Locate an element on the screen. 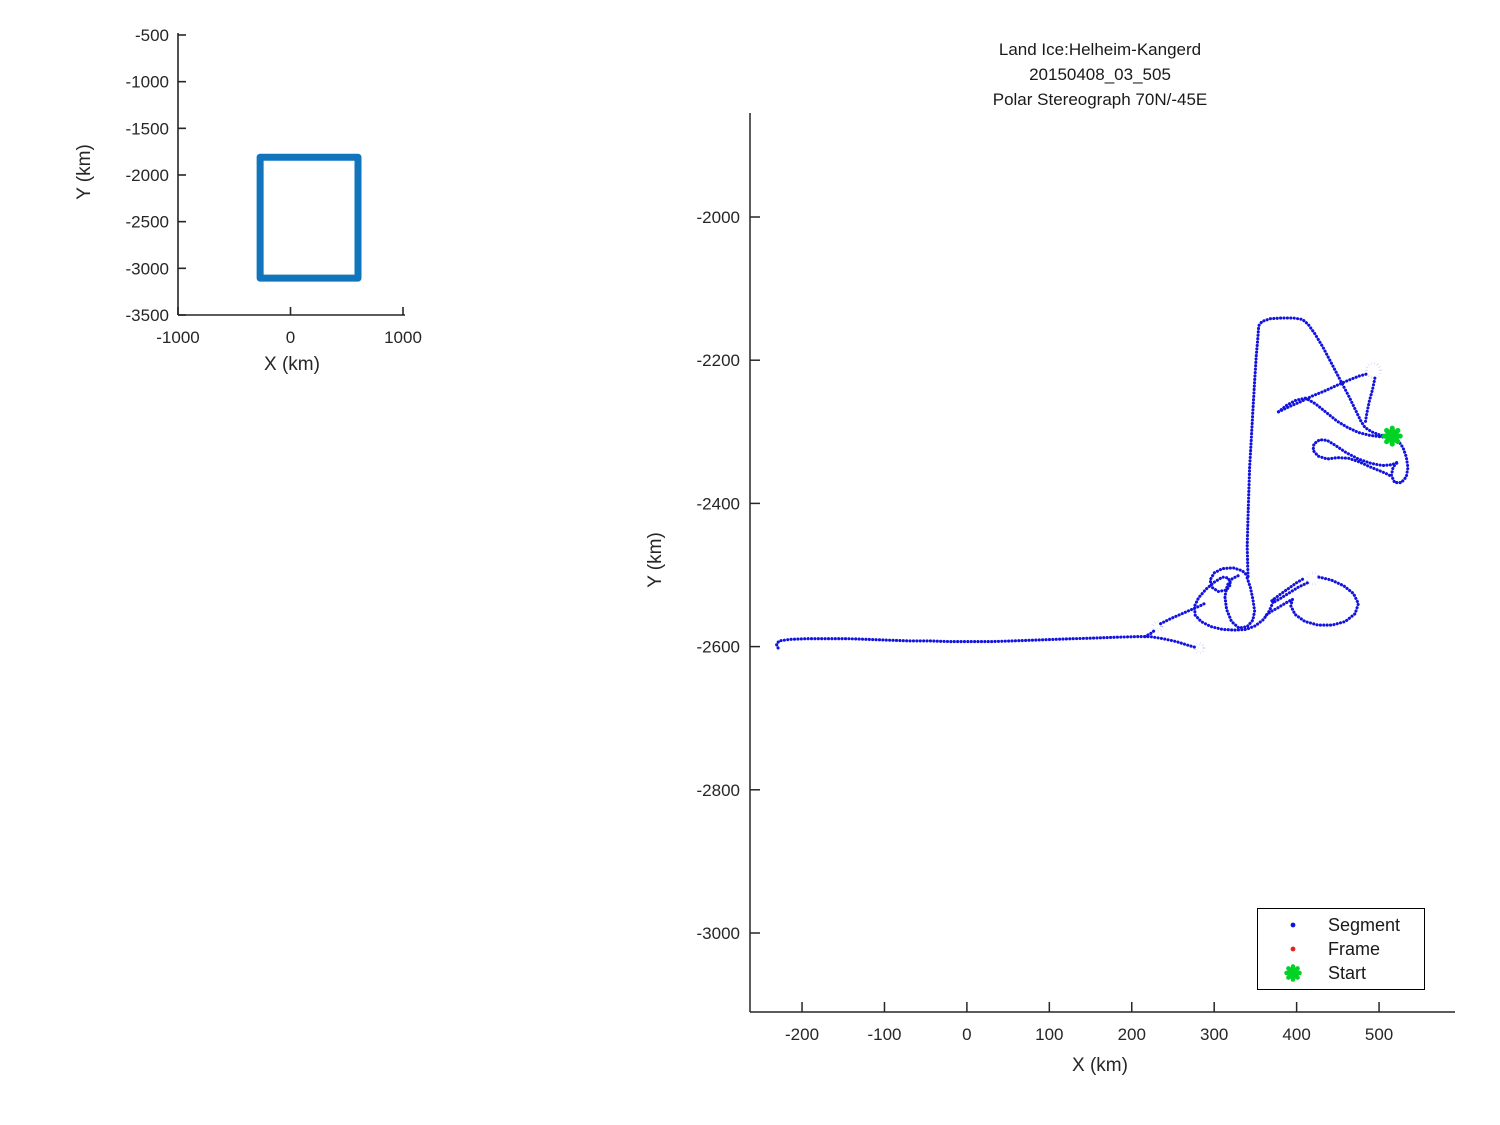 The image size is (1500, 1125). legend-start-asterisk-arm is located at coordinates (1293, 973).